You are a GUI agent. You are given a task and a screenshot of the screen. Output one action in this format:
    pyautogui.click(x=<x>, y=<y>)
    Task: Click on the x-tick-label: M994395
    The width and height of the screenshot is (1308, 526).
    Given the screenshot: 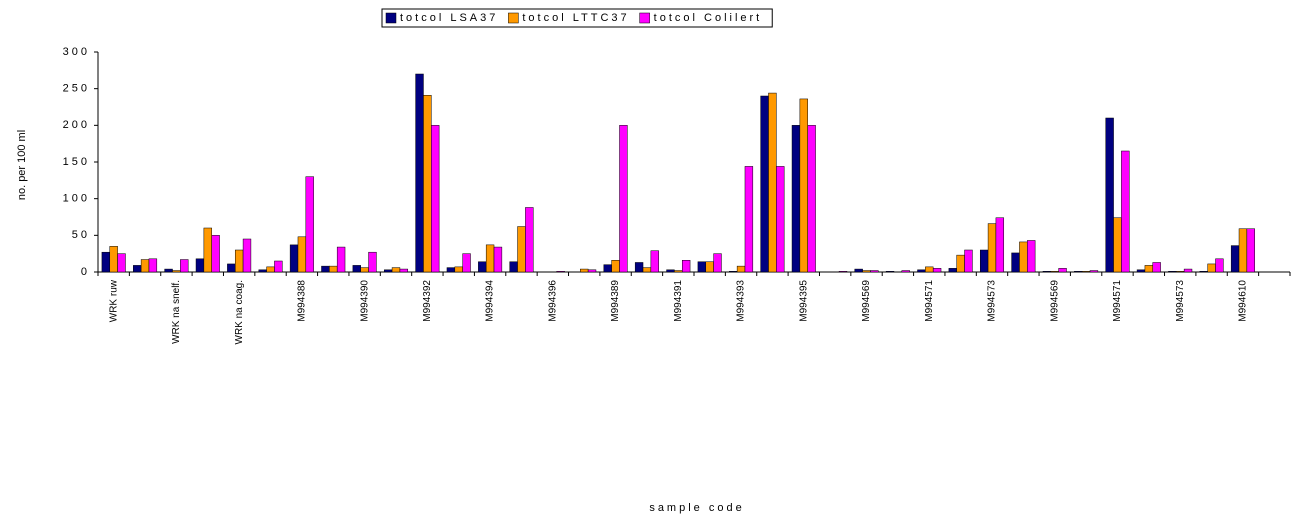 What is the action you would take?
    pyautogui.click(x=803, y=301)
    